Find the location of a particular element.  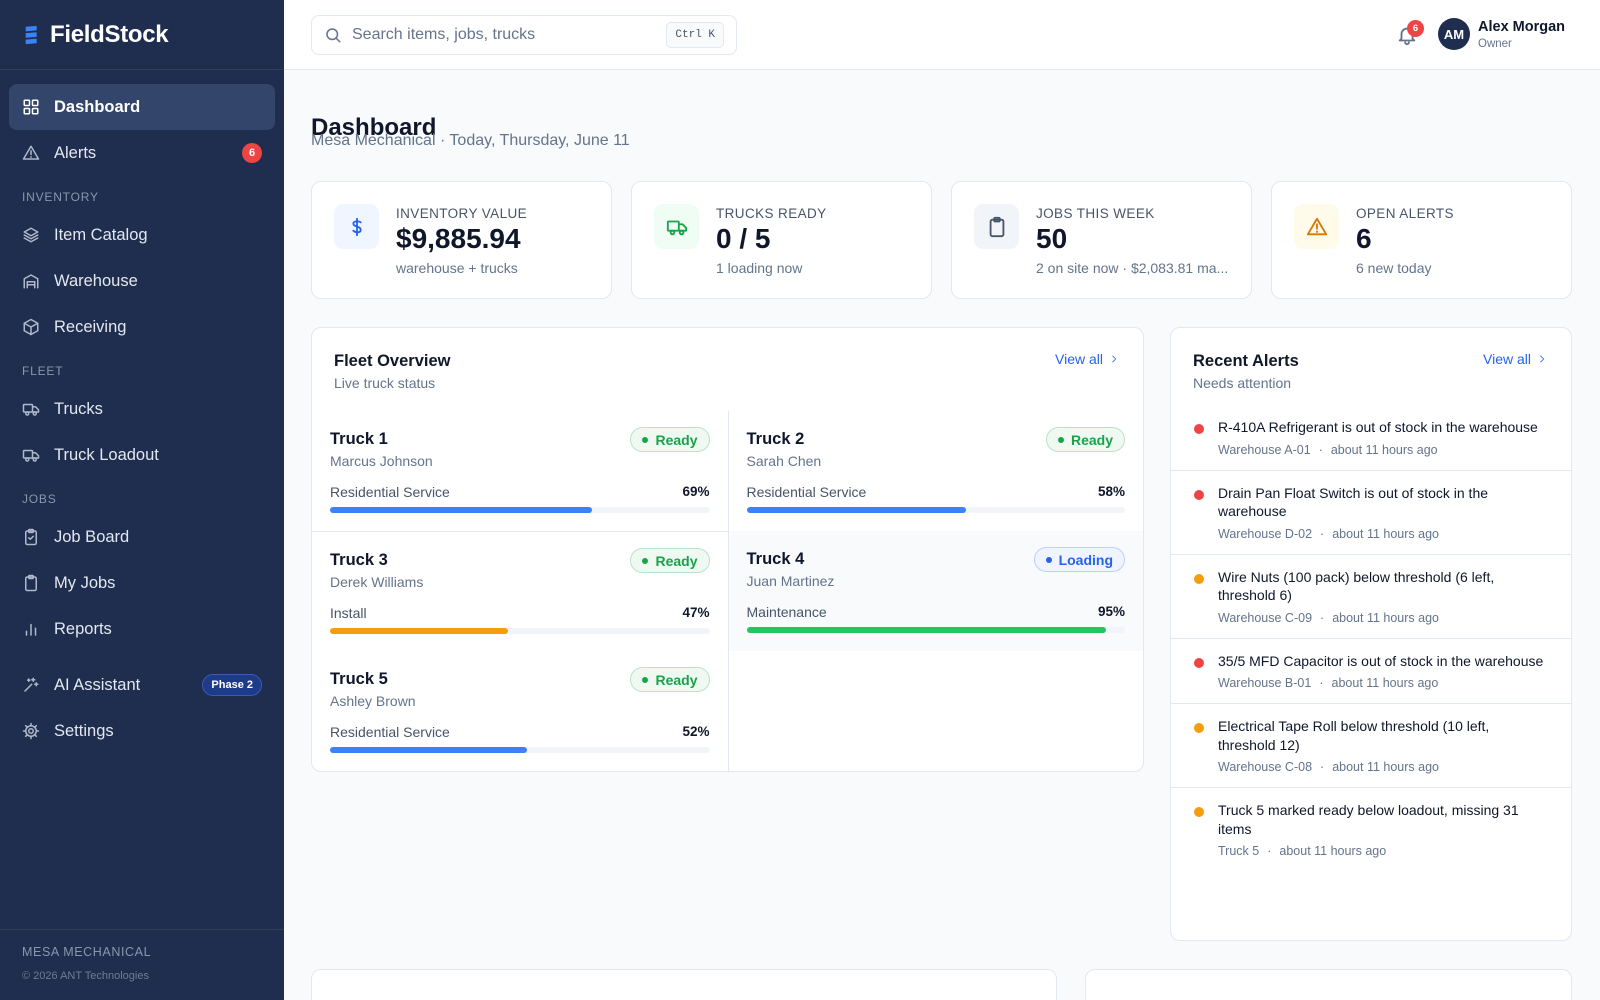

alert-meta: Warehouse C-08 · about 11 hours ago is located at coordinates (1383, 767).